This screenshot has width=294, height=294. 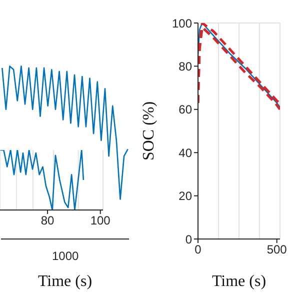 I want to click on y-tick-label: 100, so click(x=182, y=23).